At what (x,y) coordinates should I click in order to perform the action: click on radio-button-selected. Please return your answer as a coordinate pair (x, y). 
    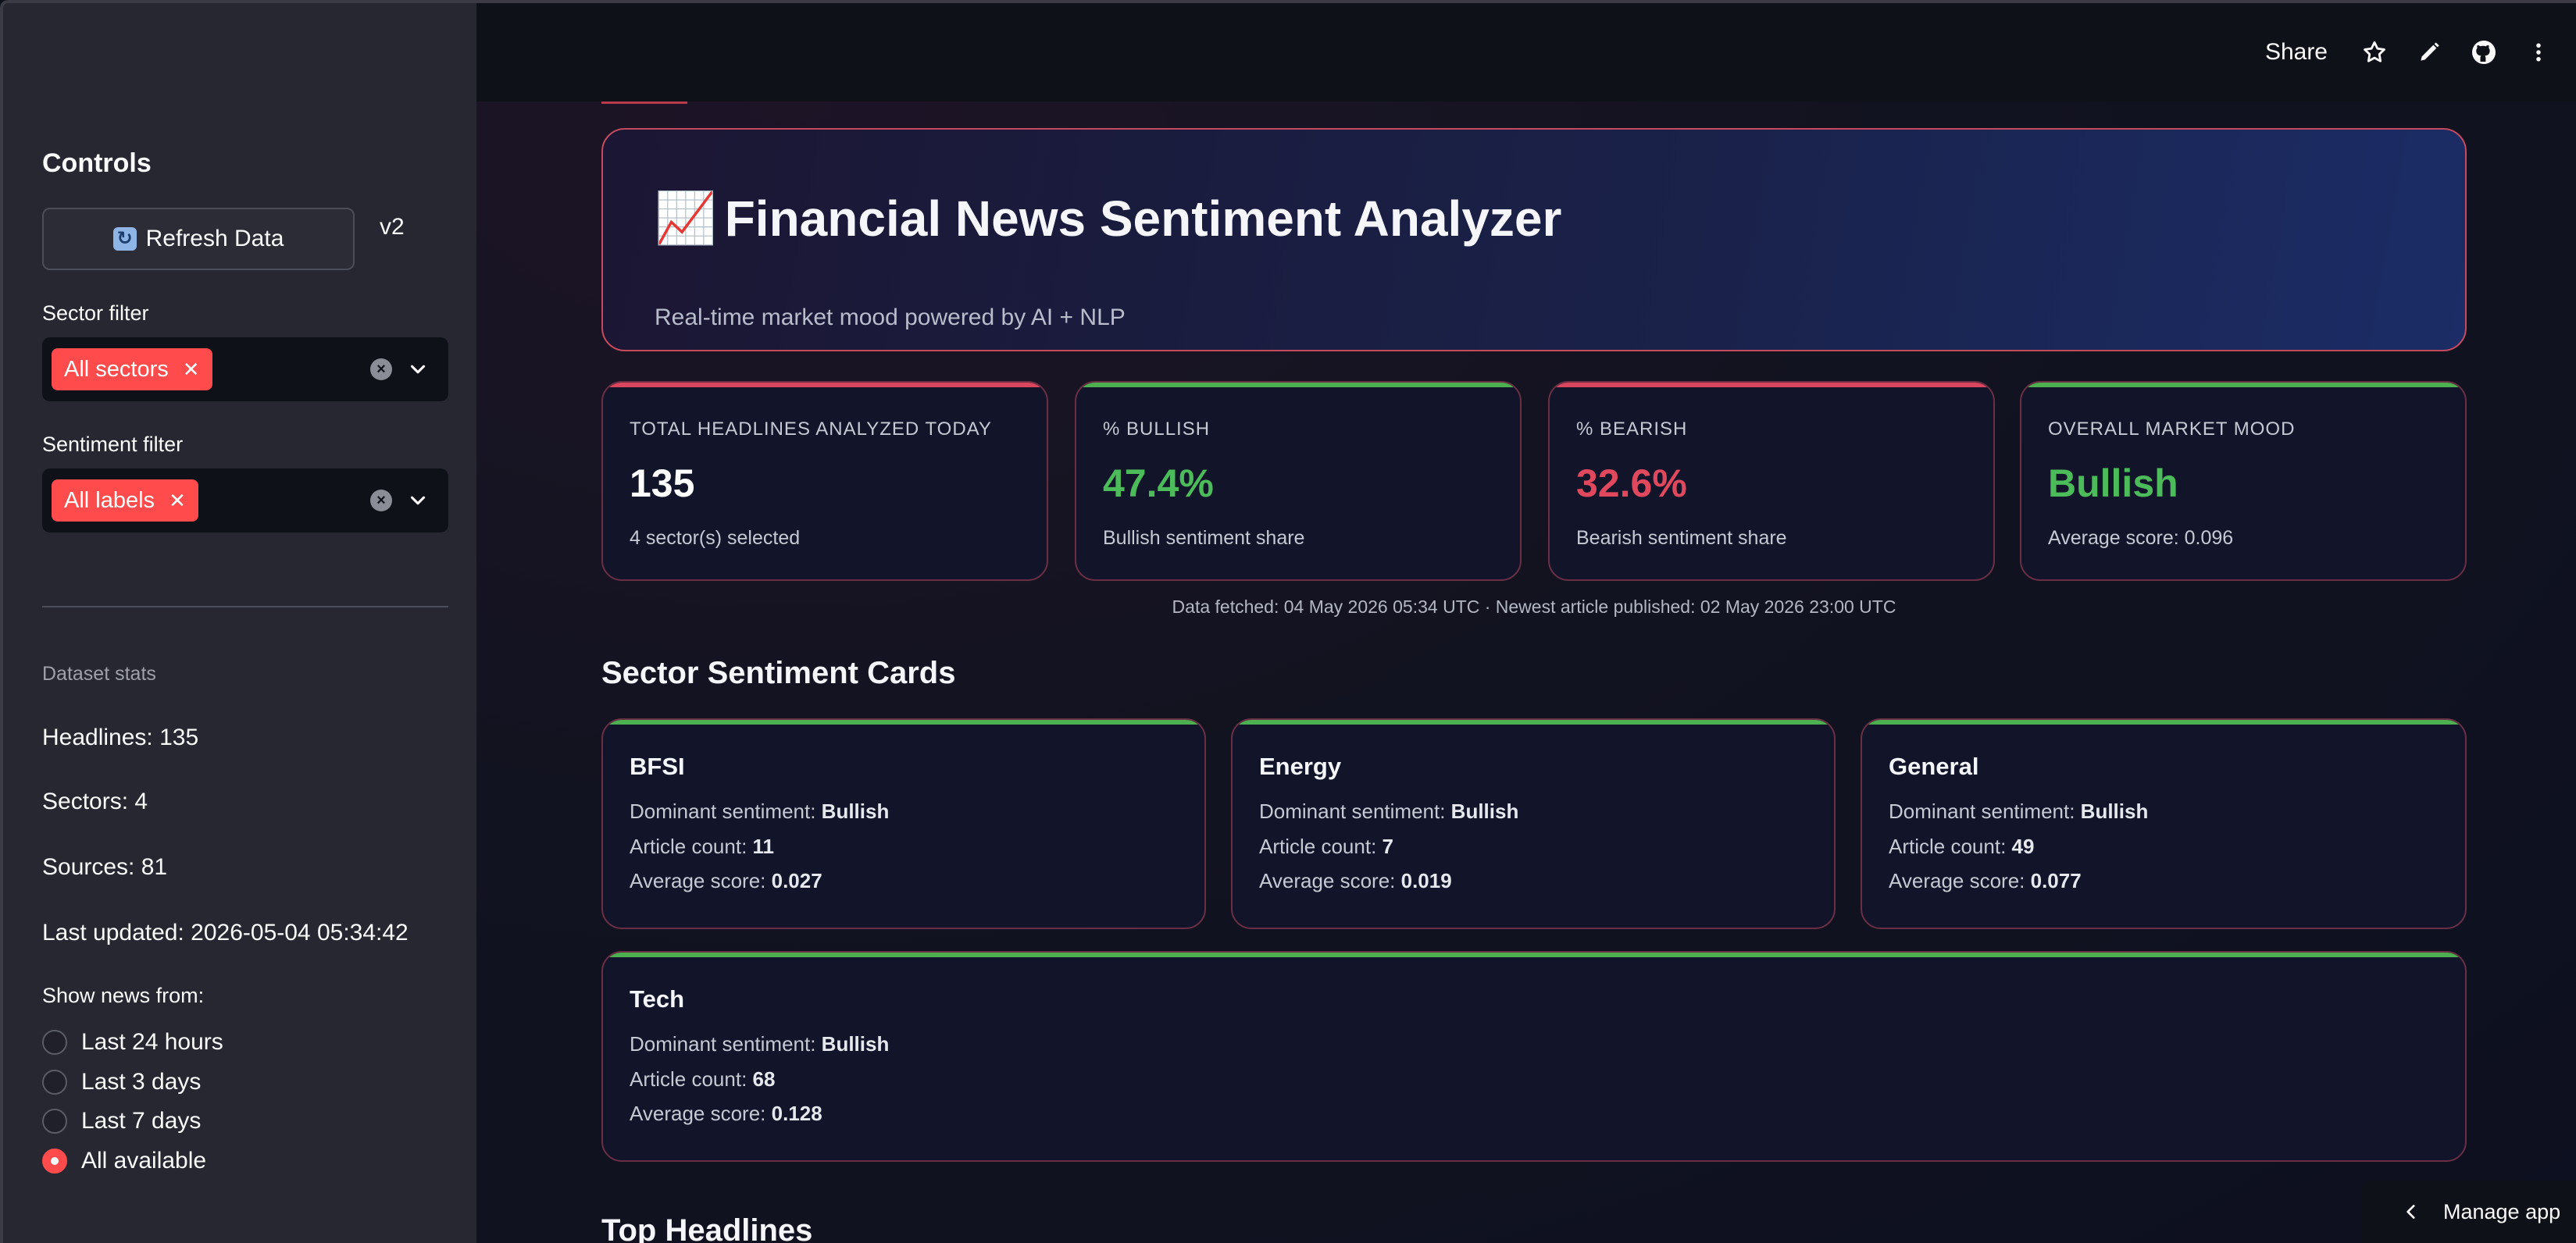
    Looking at the image, I should click on (54, 1161).